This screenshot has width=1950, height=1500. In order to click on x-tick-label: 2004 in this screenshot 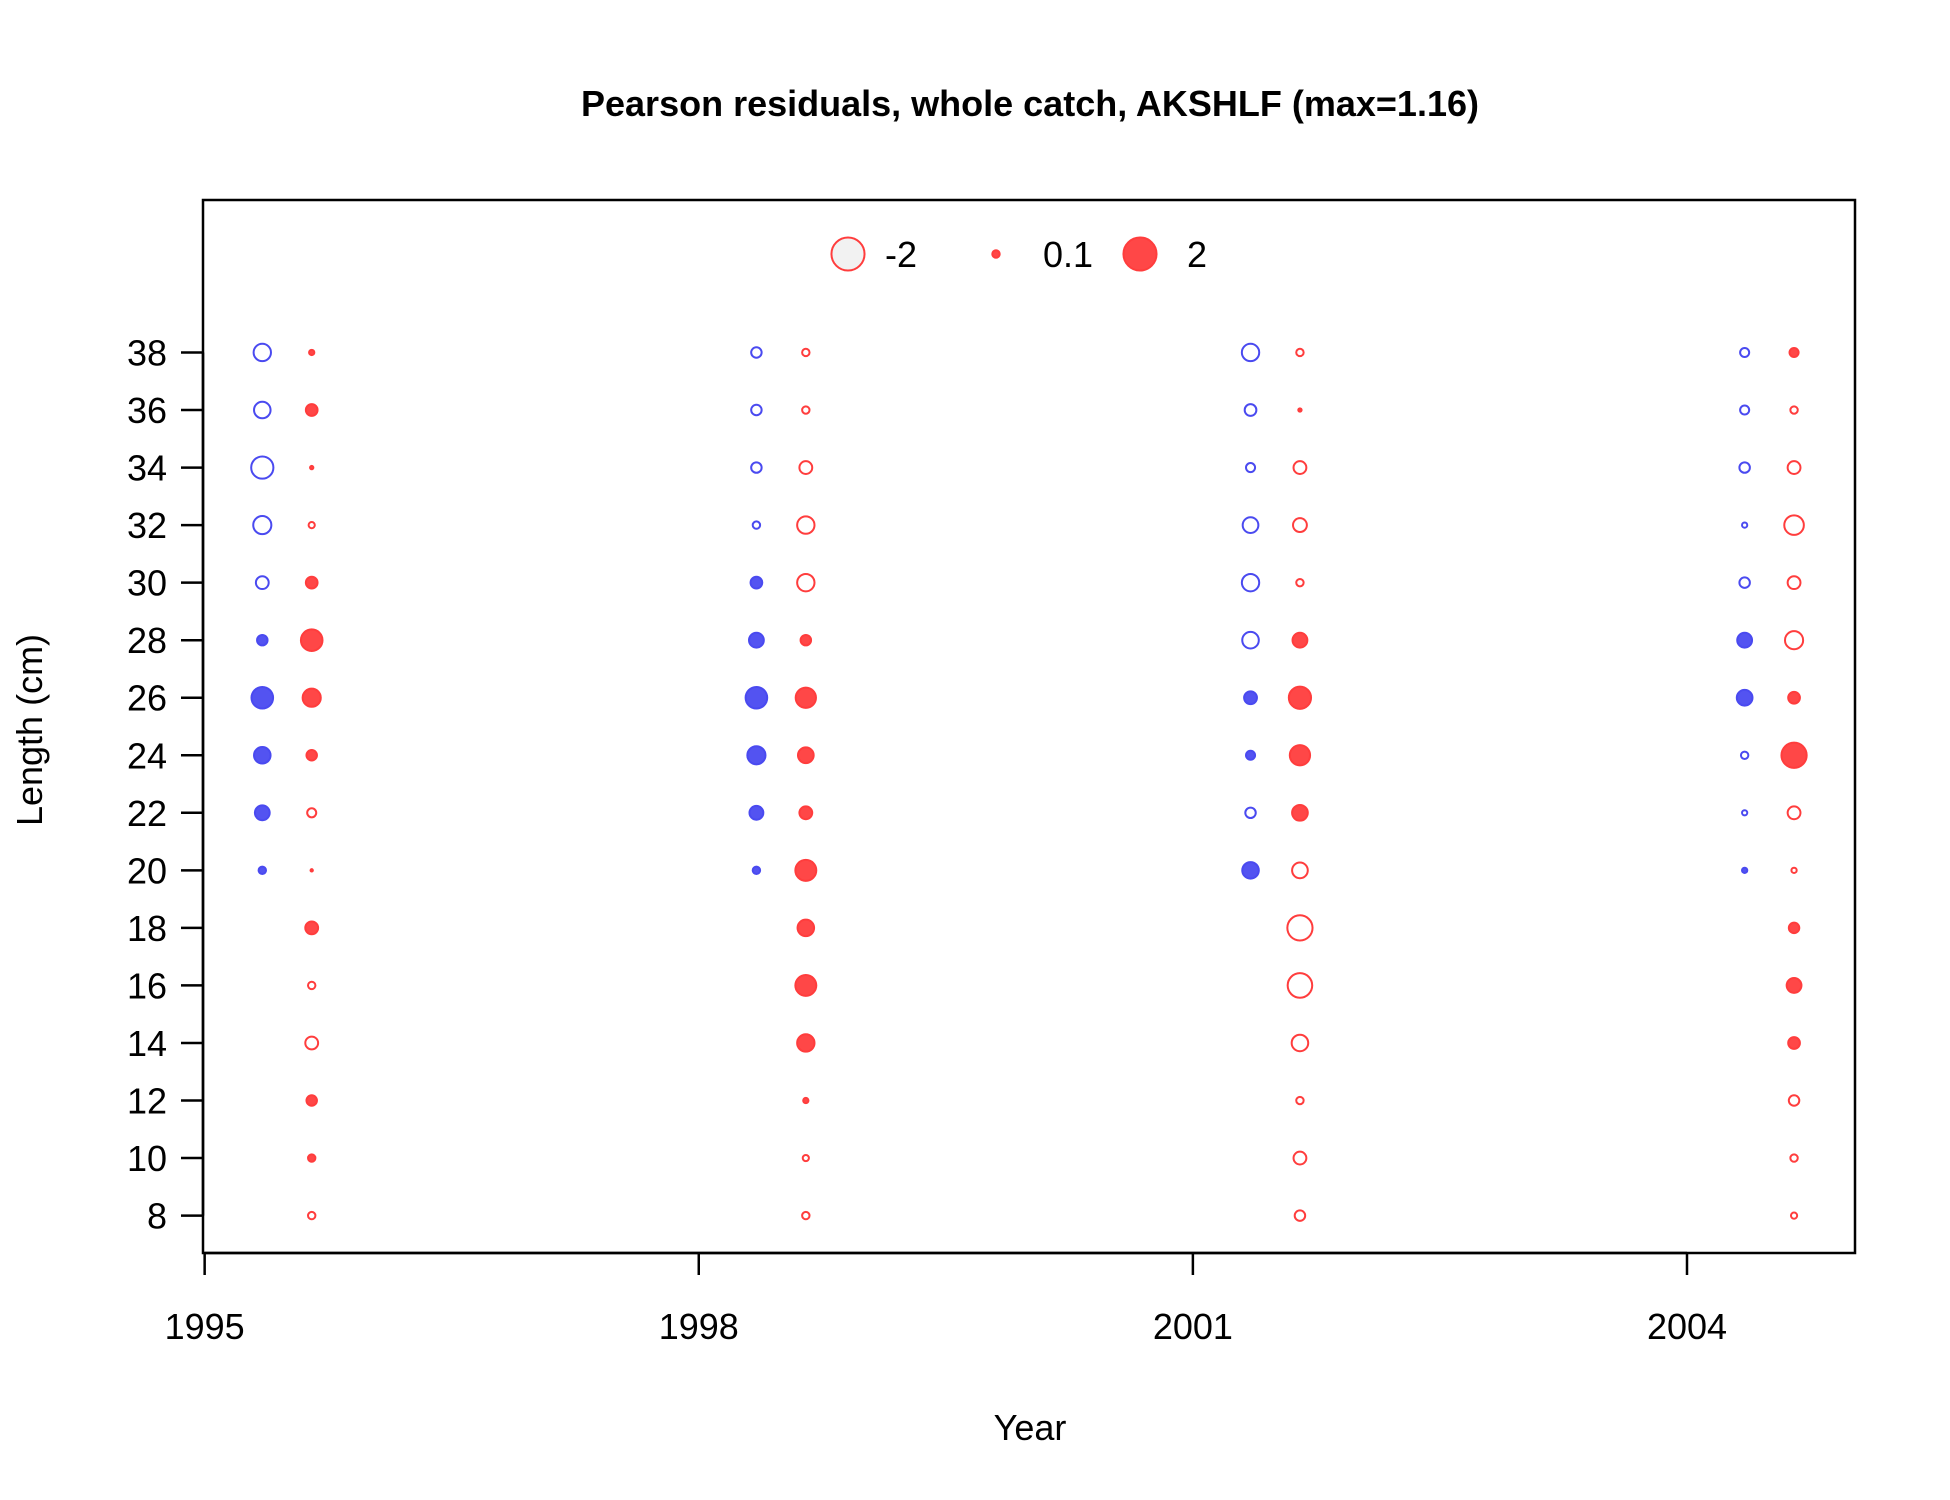, I will do `click(1687, 1326)`.